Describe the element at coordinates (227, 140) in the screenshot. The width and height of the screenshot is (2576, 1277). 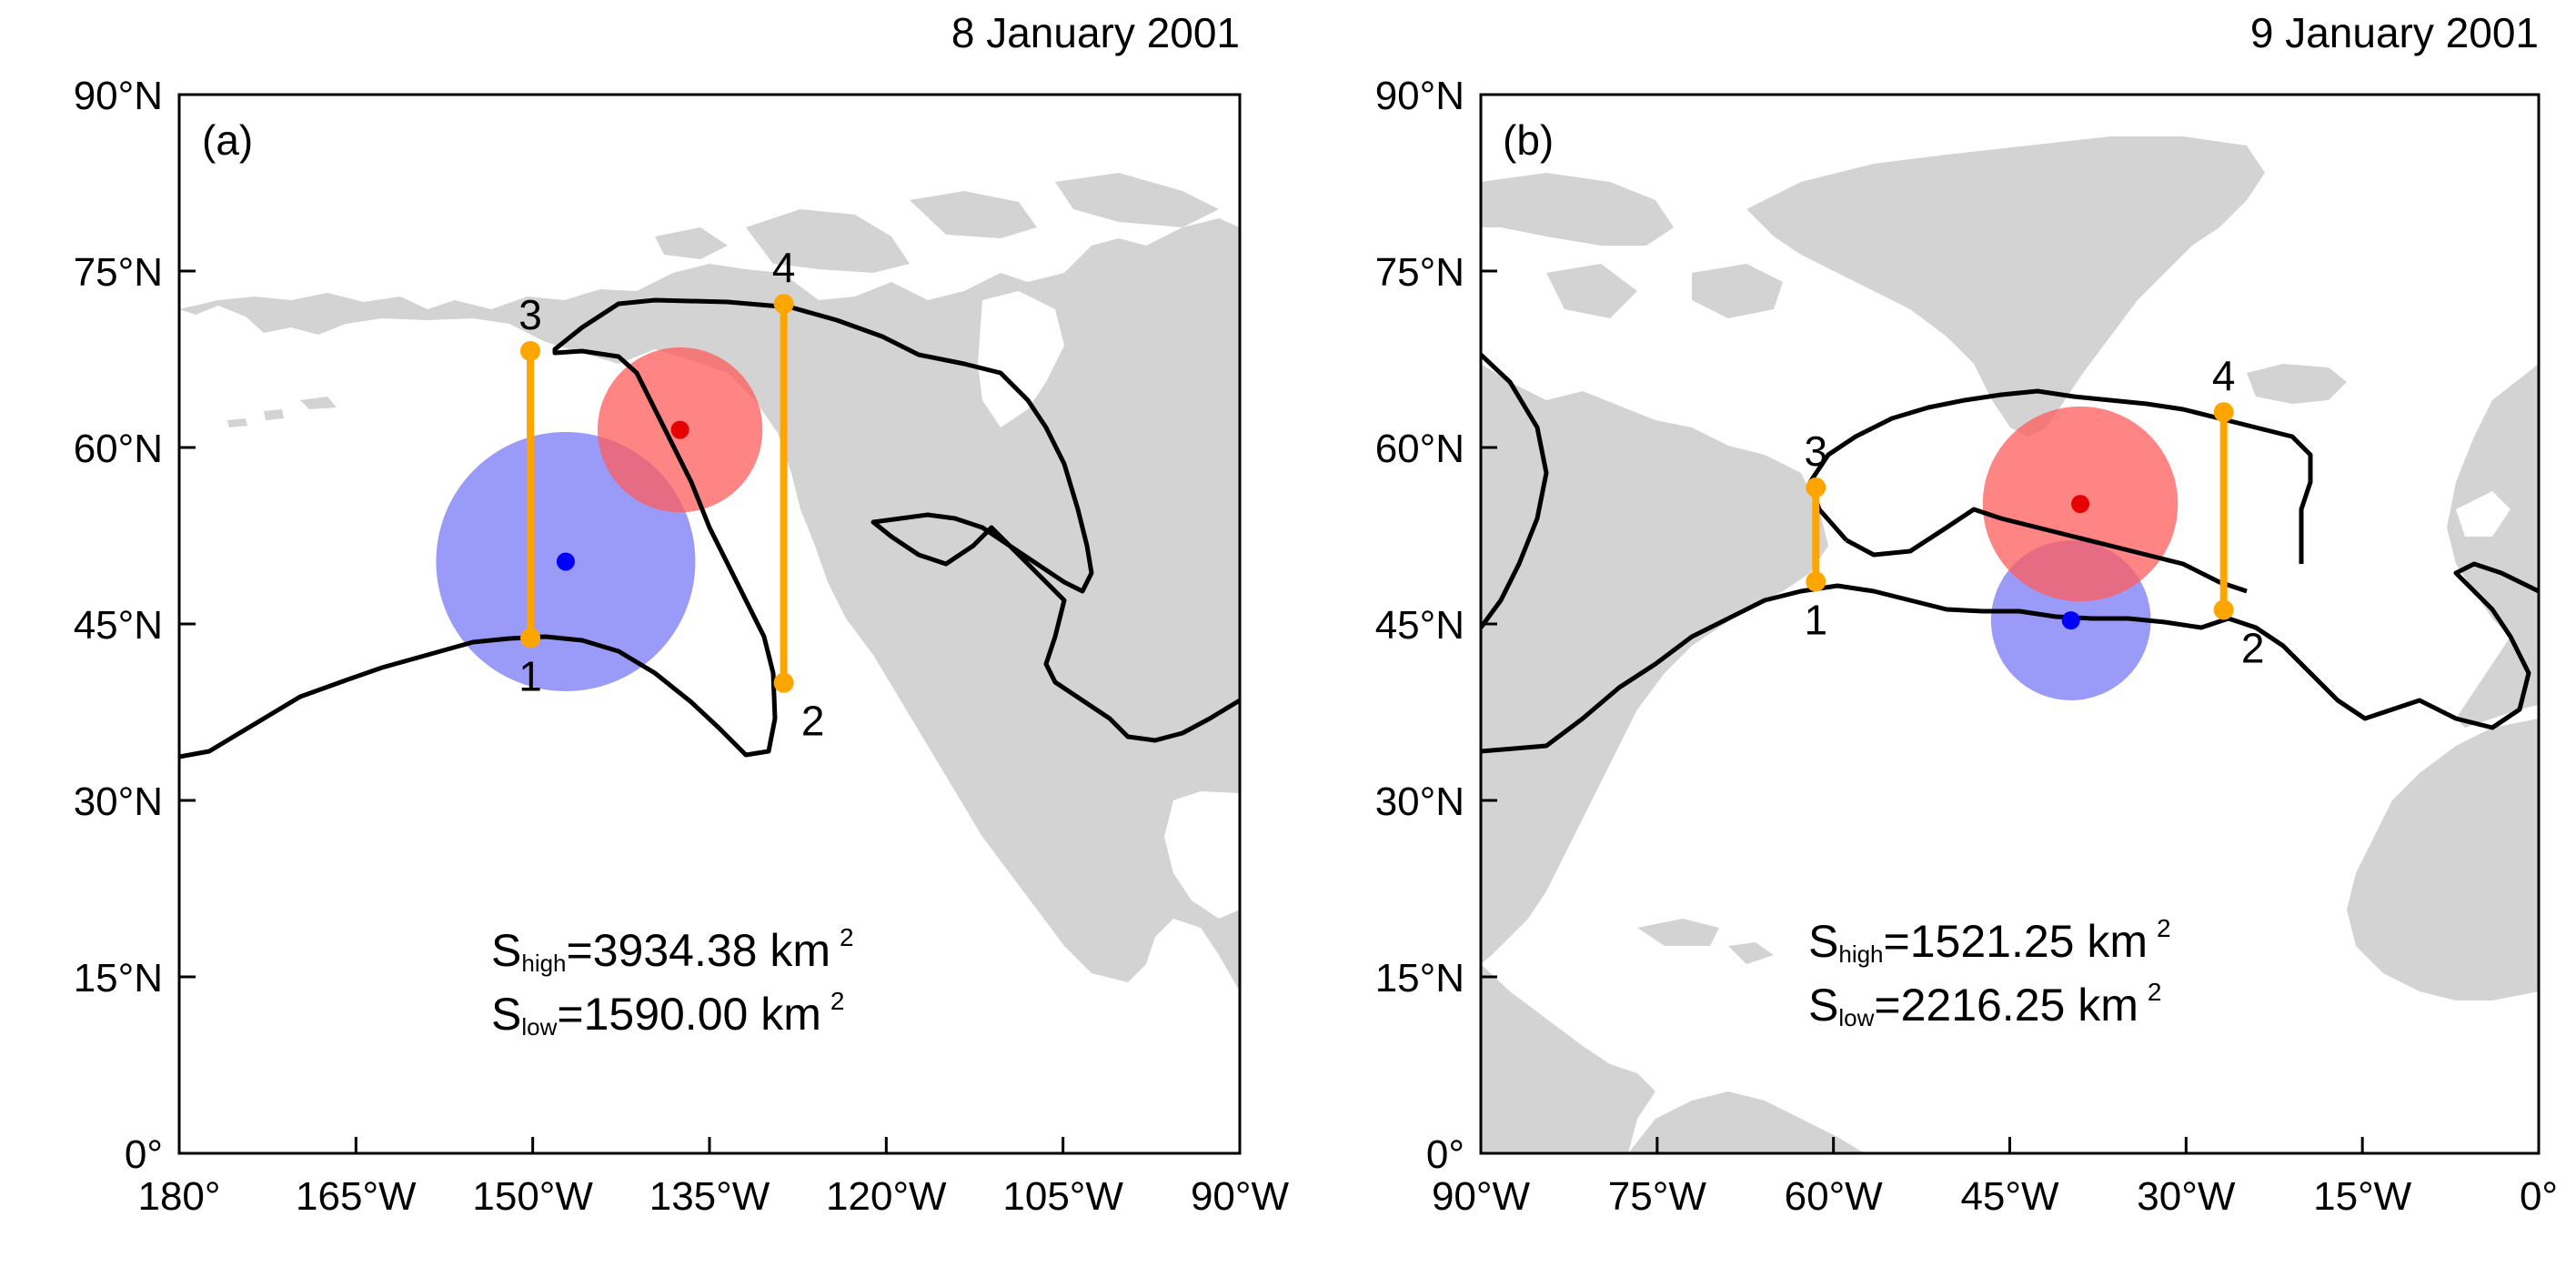
I see `panel-label-a: (a)` at that location.